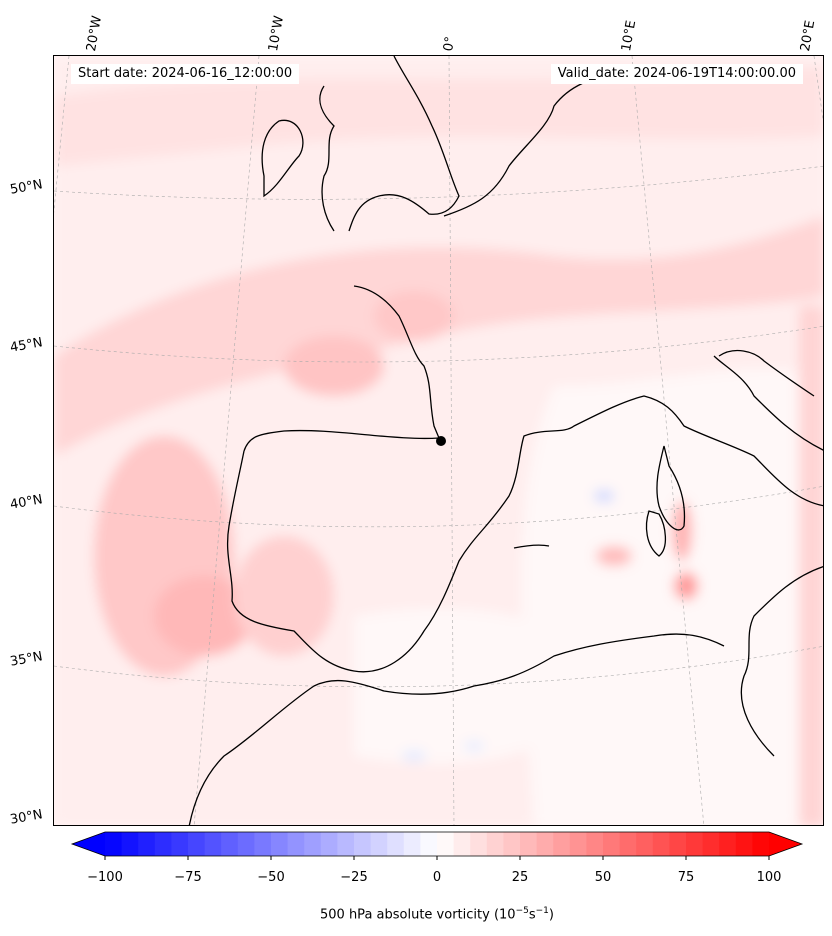 The width and height of the screenshot is (832, 936). What do you see at coordinates (105, 877) in the screenshot?
I see `colorbar-tick: −100` at bounding box center [105, 877].